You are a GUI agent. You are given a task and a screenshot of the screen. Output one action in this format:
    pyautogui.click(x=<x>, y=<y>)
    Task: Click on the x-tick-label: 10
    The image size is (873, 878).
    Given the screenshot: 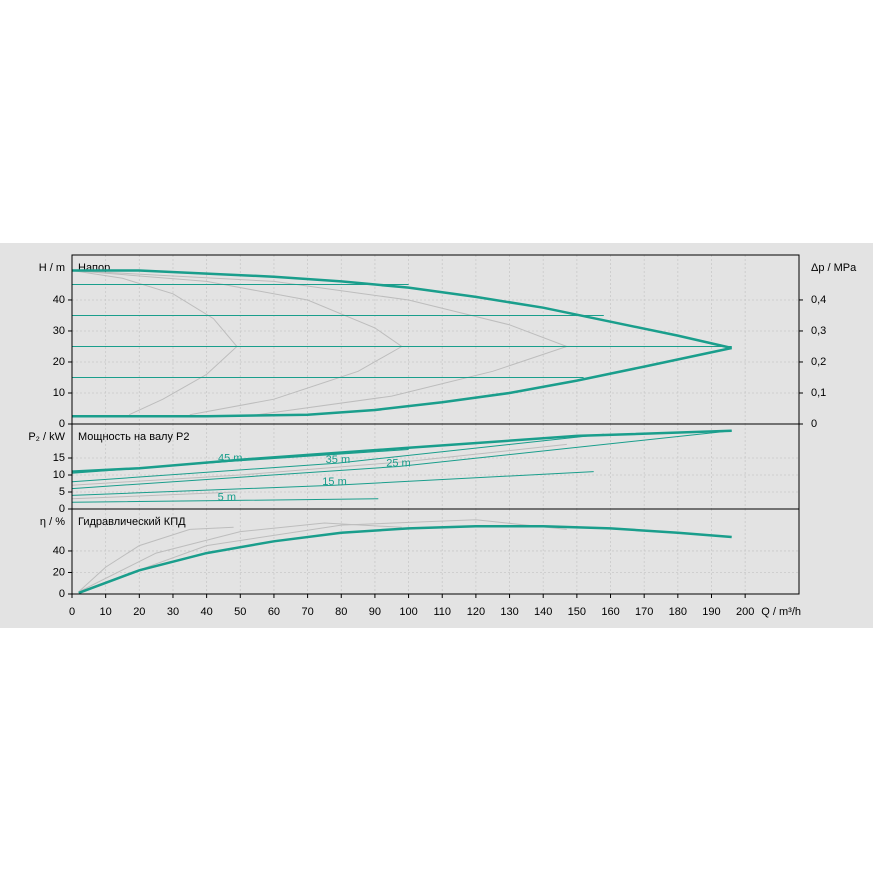 What is the action you would take?
    pyautogui.click(x=106, y=612)
    